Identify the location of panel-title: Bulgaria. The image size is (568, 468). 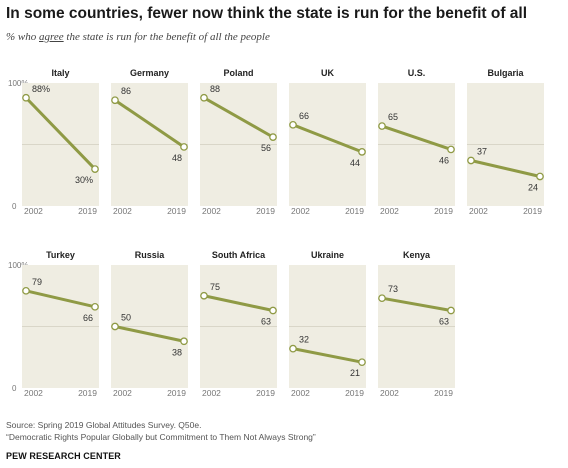
(505, 73).